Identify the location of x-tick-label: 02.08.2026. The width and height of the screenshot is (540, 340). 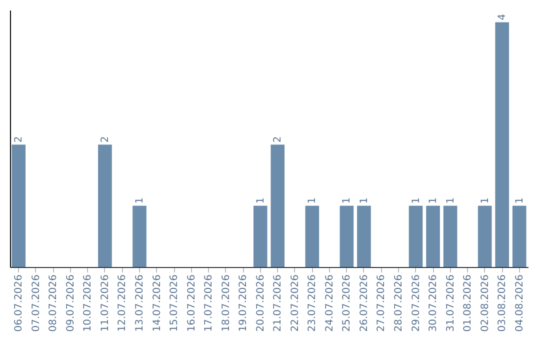
(485, 303).